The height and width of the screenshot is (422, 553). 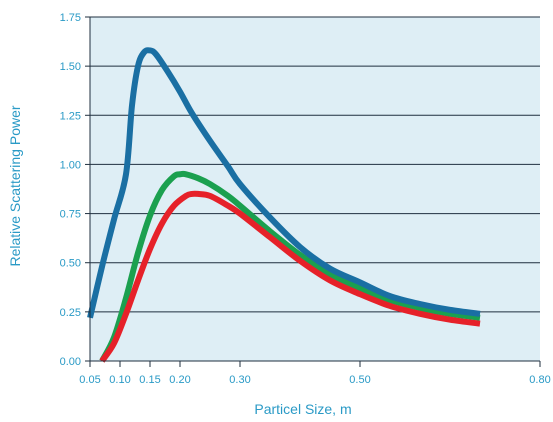 I want to click on x-tick-label: 0.50, so click(x=359, y=380).